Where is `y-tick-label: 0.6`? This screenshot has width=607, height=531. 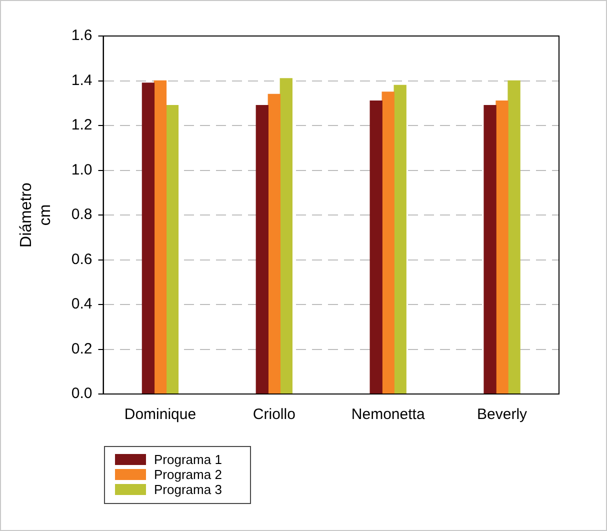
y-tick-label: 0.6 is located at coordinates (81, 259).